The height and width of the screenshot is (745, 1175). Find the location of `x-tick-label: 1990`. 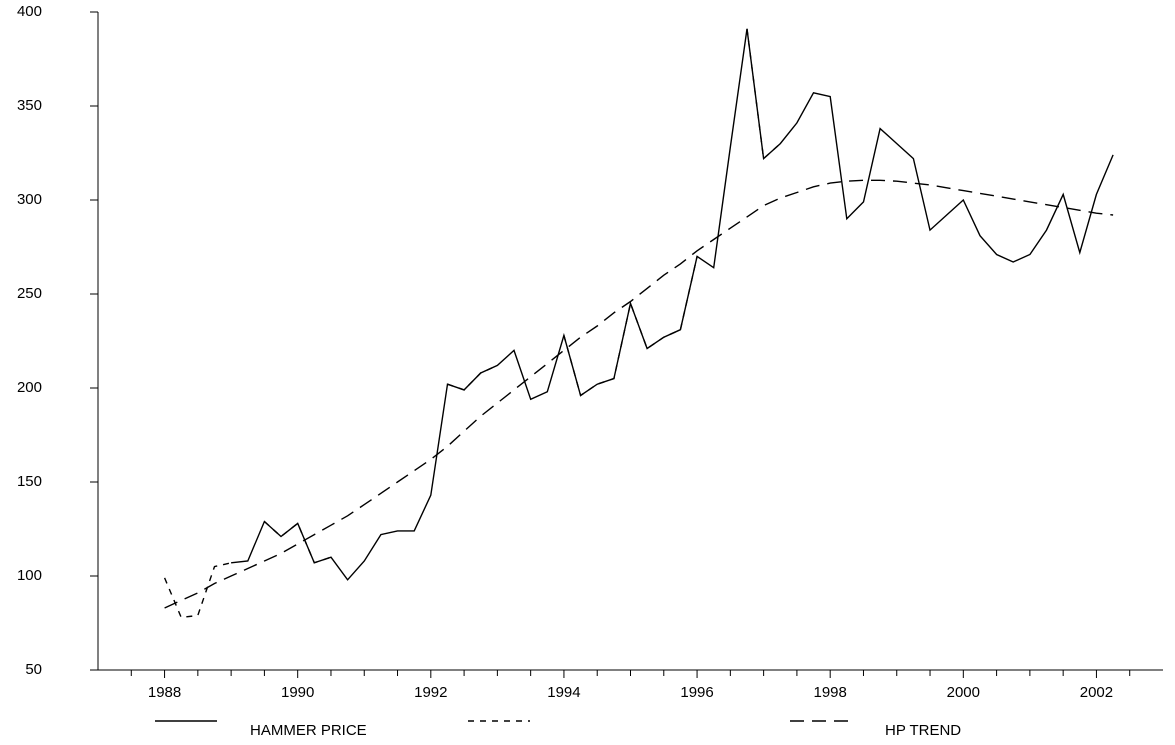

x-tick-label: 1990 is located at coordinates (297, 692).